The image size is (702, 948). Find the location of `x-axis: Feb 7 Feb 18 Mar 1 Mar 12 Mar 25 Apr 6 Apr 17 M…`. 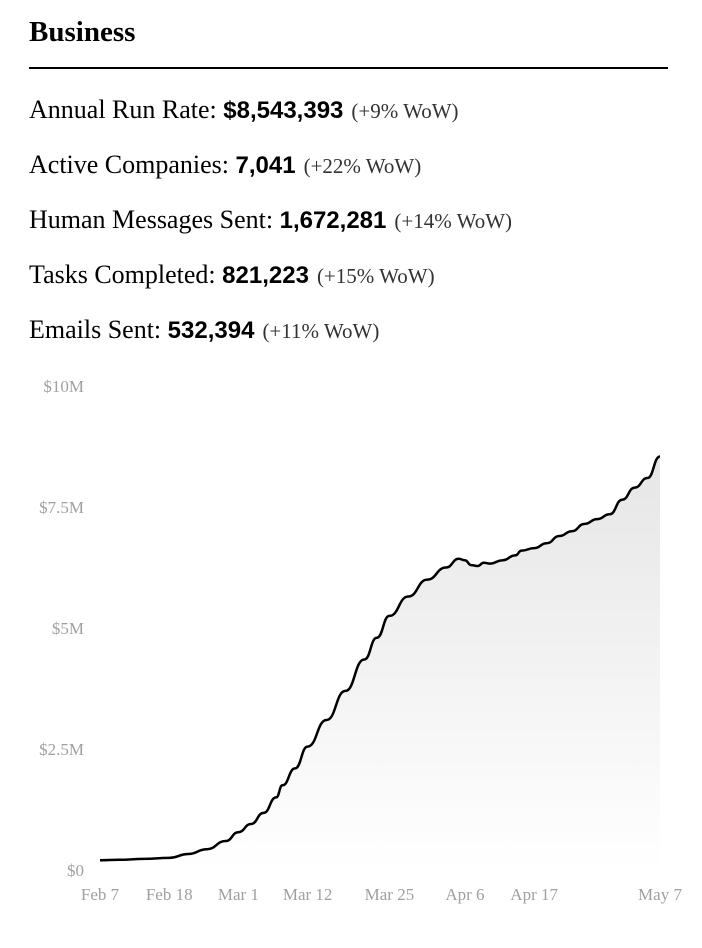

x-axis: Feb 7 Feb 18 Mar 1 Mar 12 Mar 25 Apr 6 Apr 17 M… is located at coordinates (382, 894).